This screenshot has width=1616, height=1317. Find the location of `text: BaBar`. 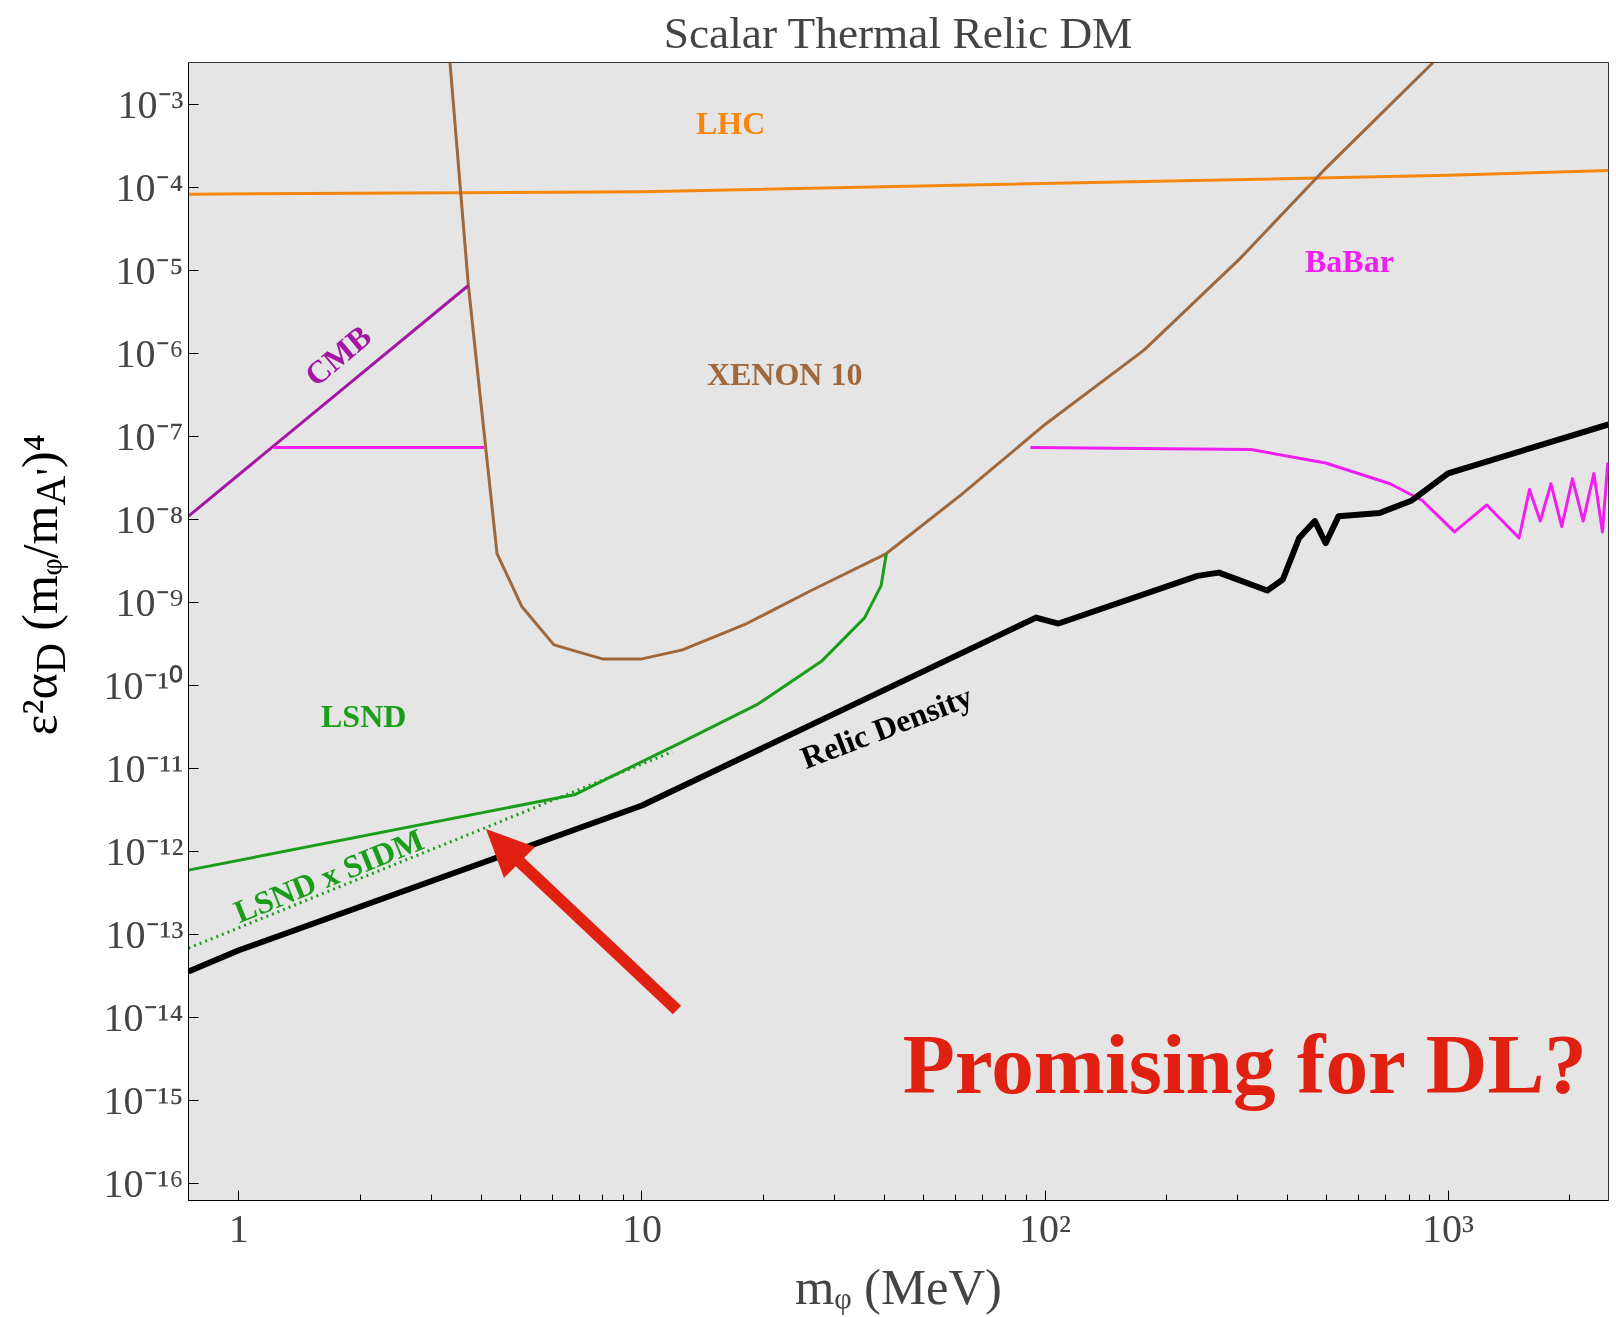

text: BaBar is located at coordinates (1349, 261).